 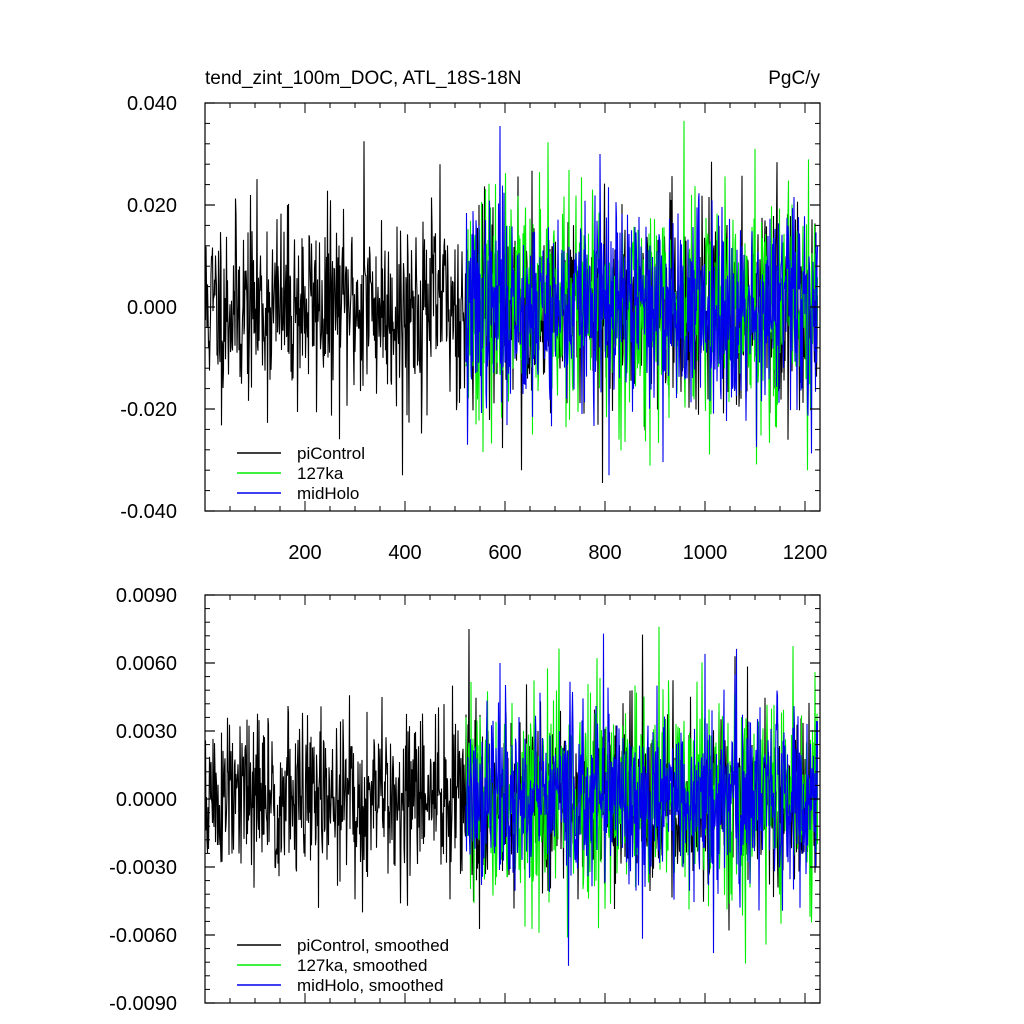 I want to click on x-tick-label: 200, so click(x=304, y=553).